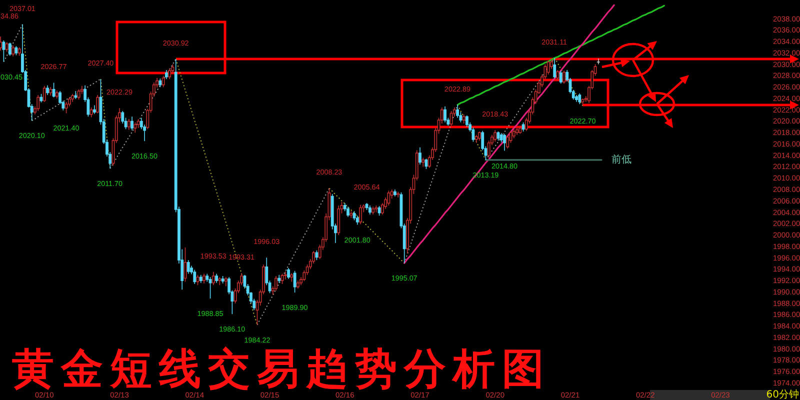  Describe the element at coordinates (782, 394) in the screenshot. I see `text: 60分钟` at that location.